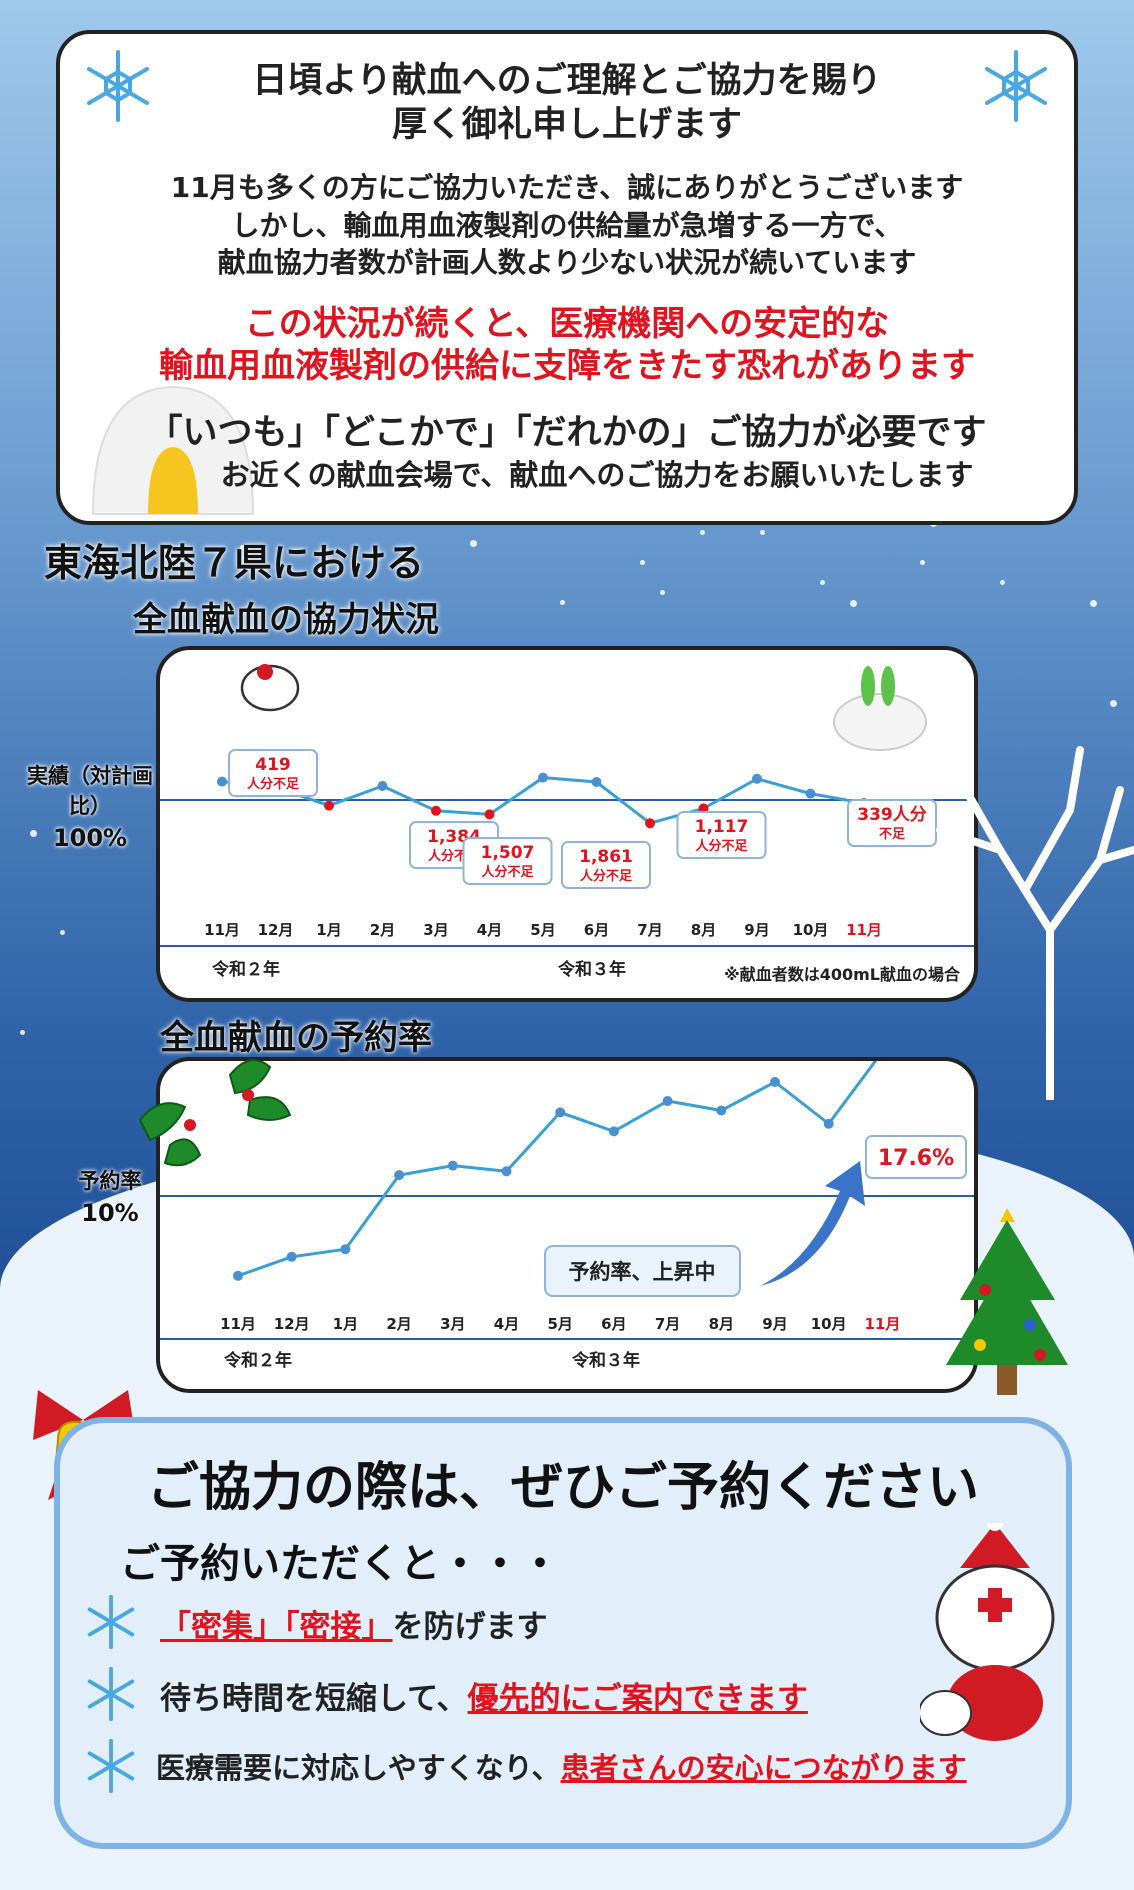  What do you see at coordinates (276, 1627) in the screenshot?
I see `benefit-1-highlight: 「密集」「密接」` at bounding box center [276, 1627].